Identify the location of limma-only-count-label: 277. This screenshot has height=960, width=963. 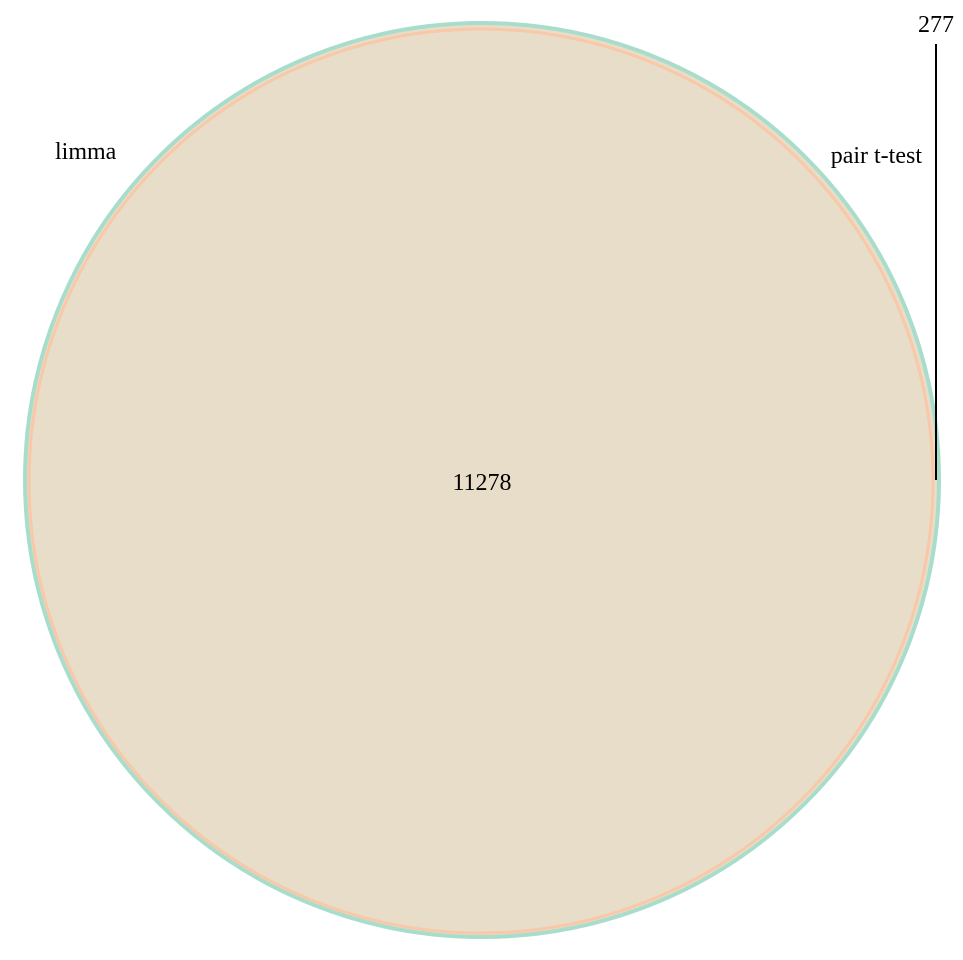
(936, 25).